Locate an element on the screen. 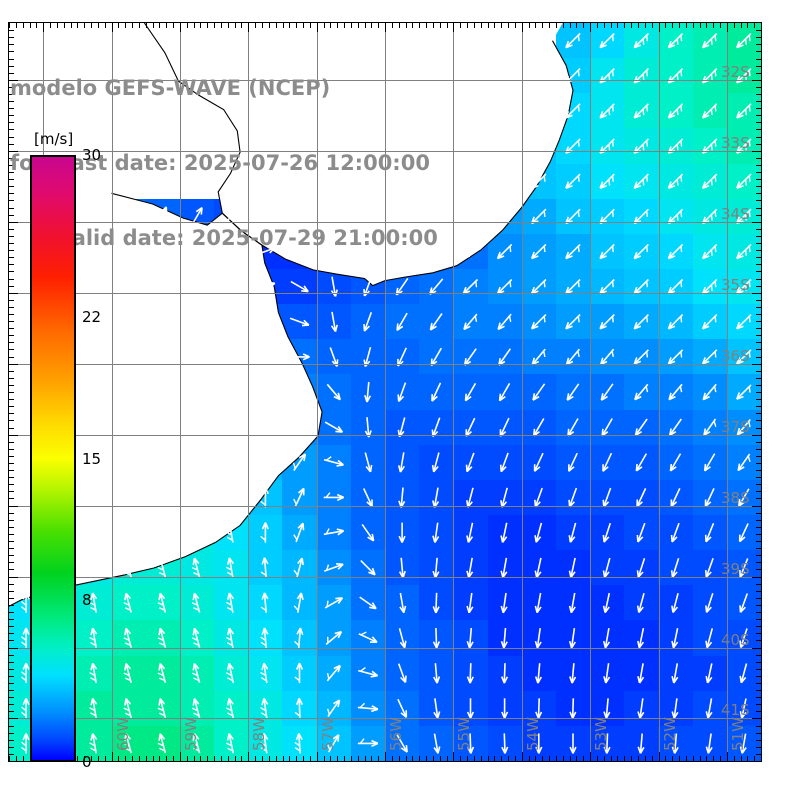 The width and height of the screenshot is (800, 800). y-axis-label: 39S is located at coordinates (735, 568).